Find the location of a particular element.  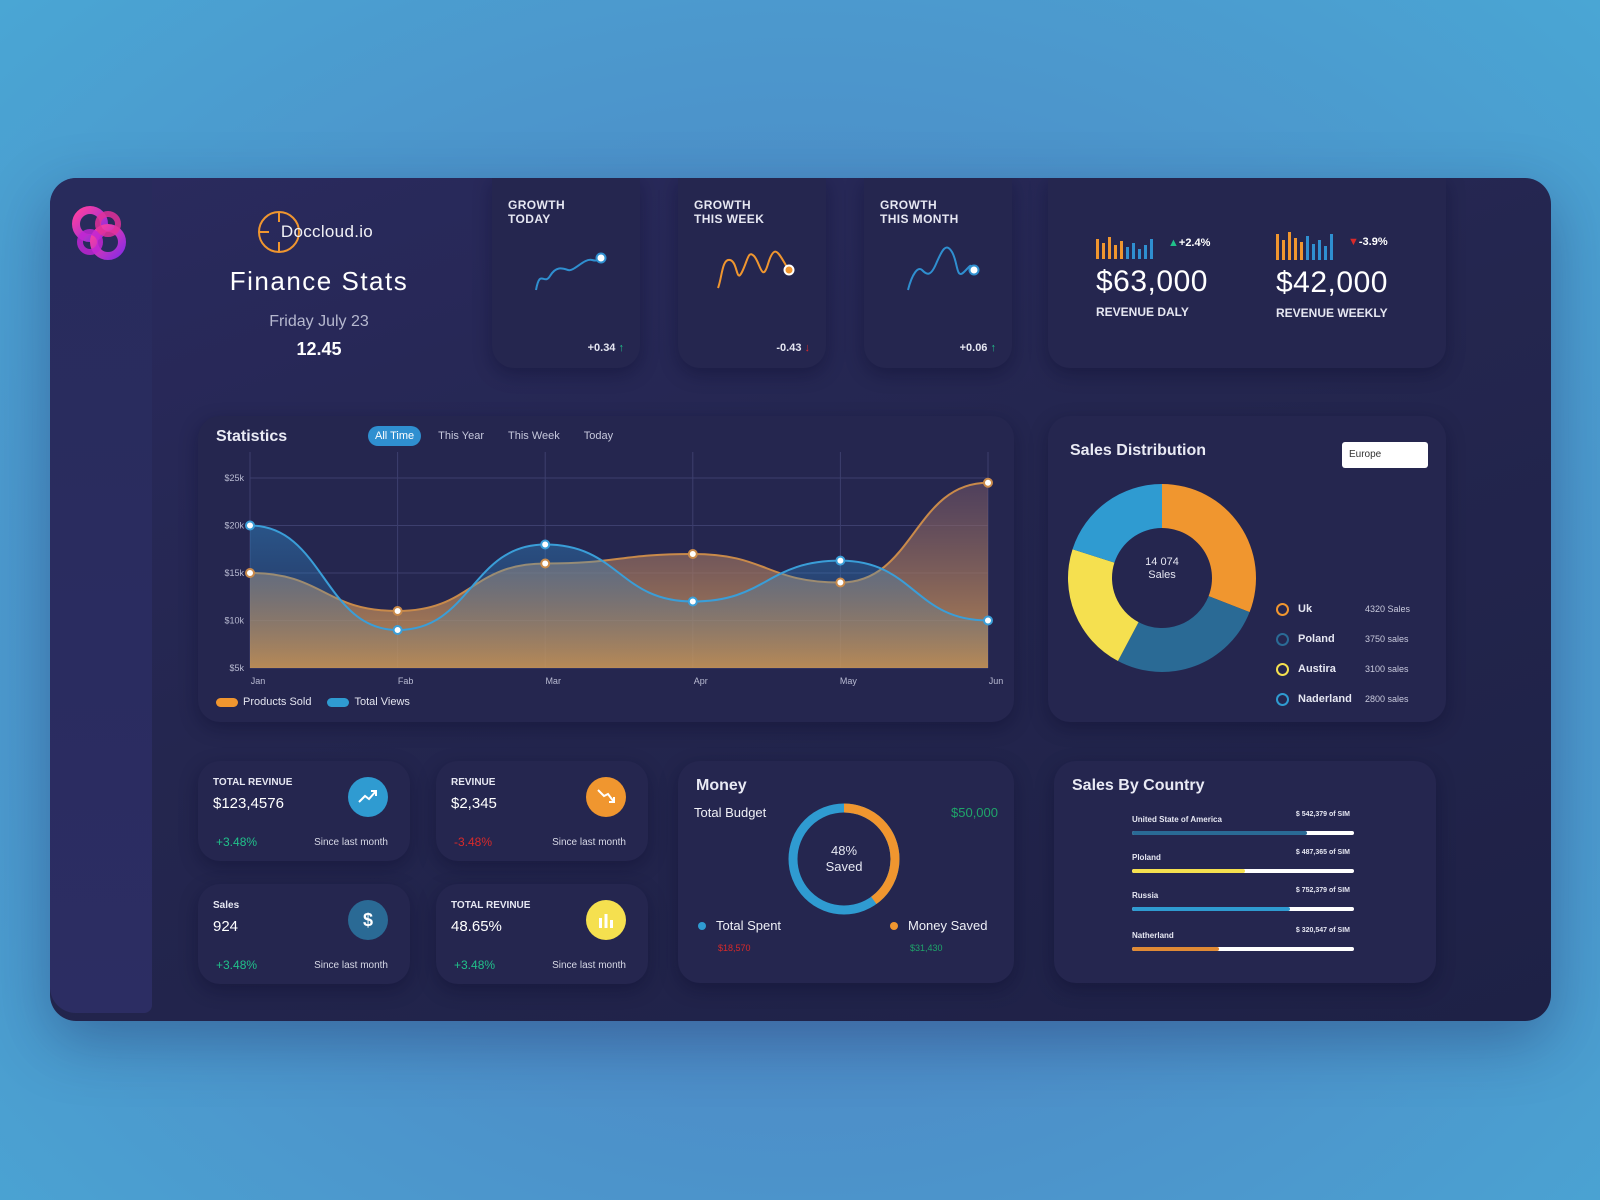

growth-value-text: -0.43 is located at coordinates (789, 348).